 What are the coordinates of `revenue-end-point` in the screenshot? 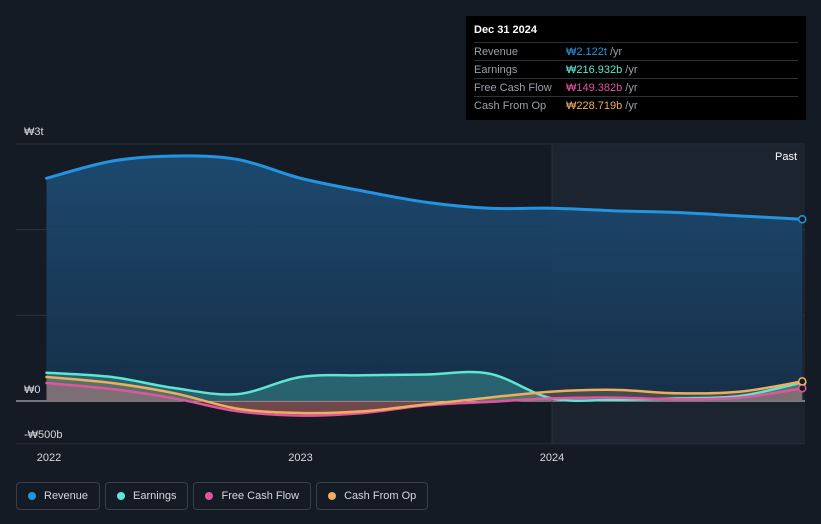 It's located at (802, 219).